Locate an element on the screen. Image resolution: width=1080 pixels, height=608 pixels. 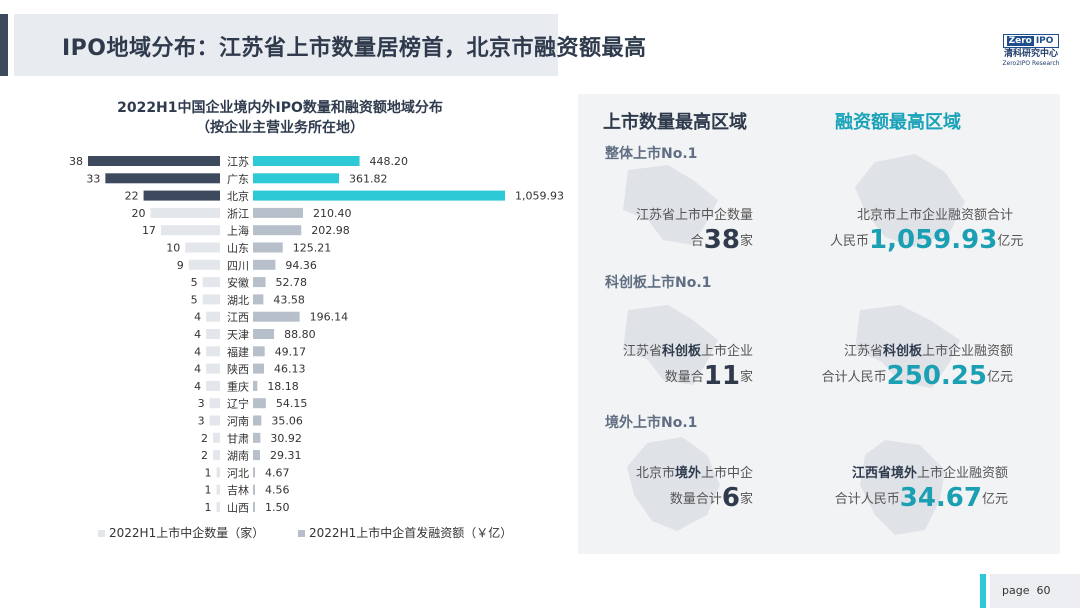
logo-brand-right: IPO is located at coordinates (1044, 41).